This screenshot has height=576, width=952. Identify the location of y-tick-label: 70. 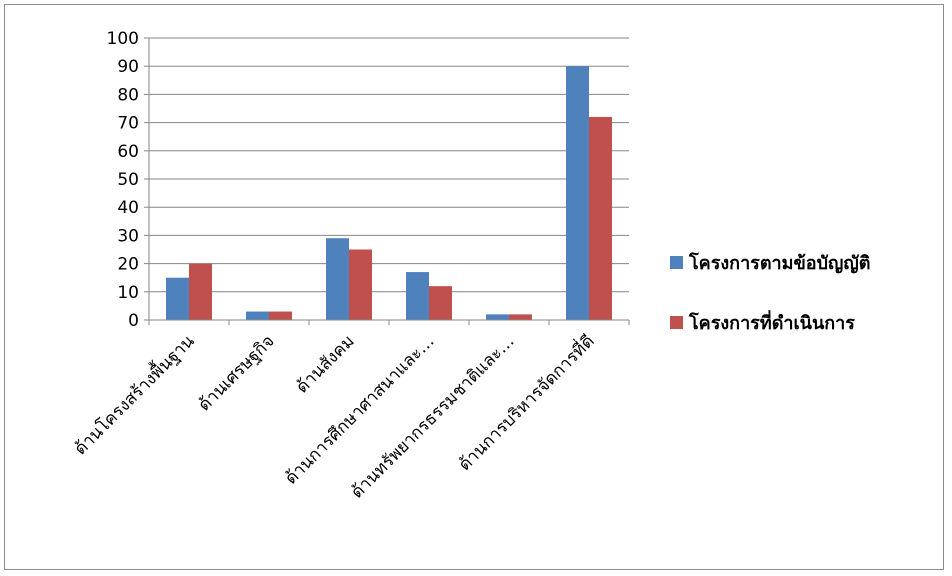
(128, 124).